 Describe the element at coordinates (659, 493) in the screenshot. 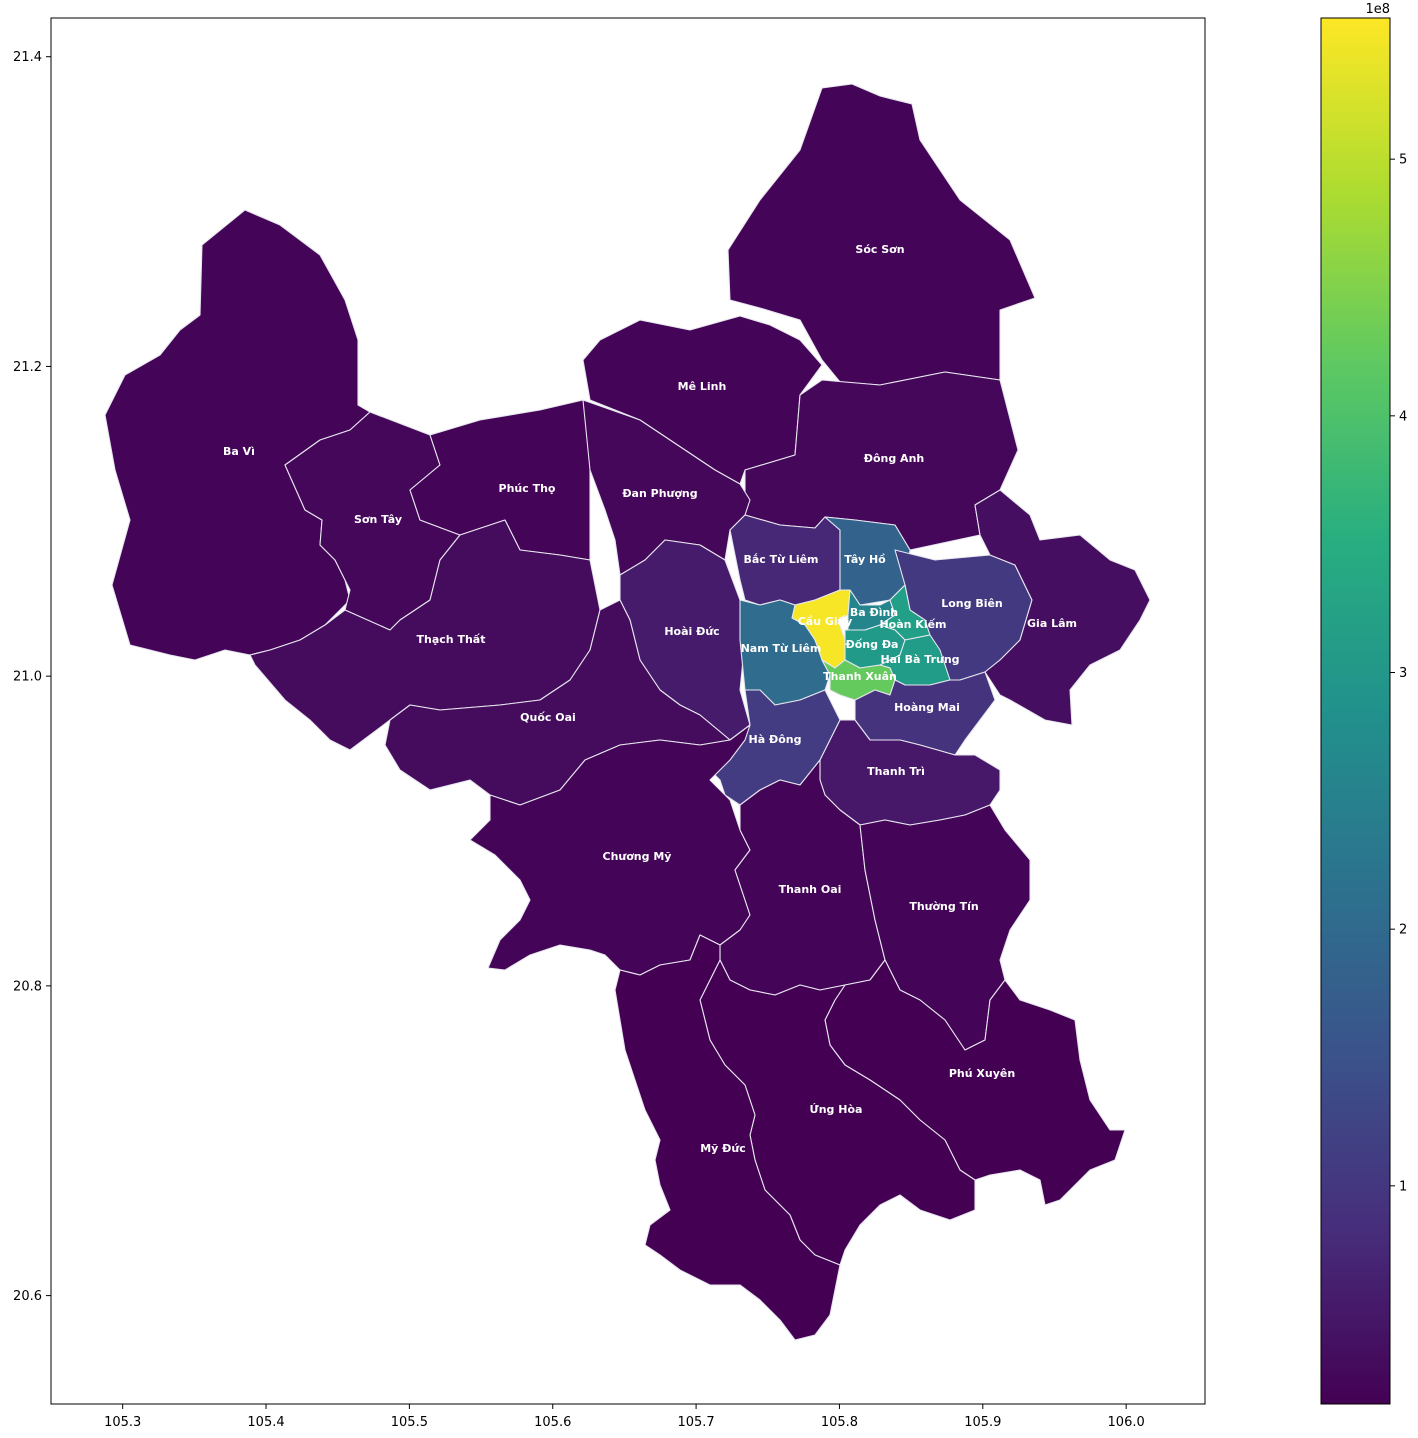

I see `district-label-dan-phuong: Đan Phượng` at that location.